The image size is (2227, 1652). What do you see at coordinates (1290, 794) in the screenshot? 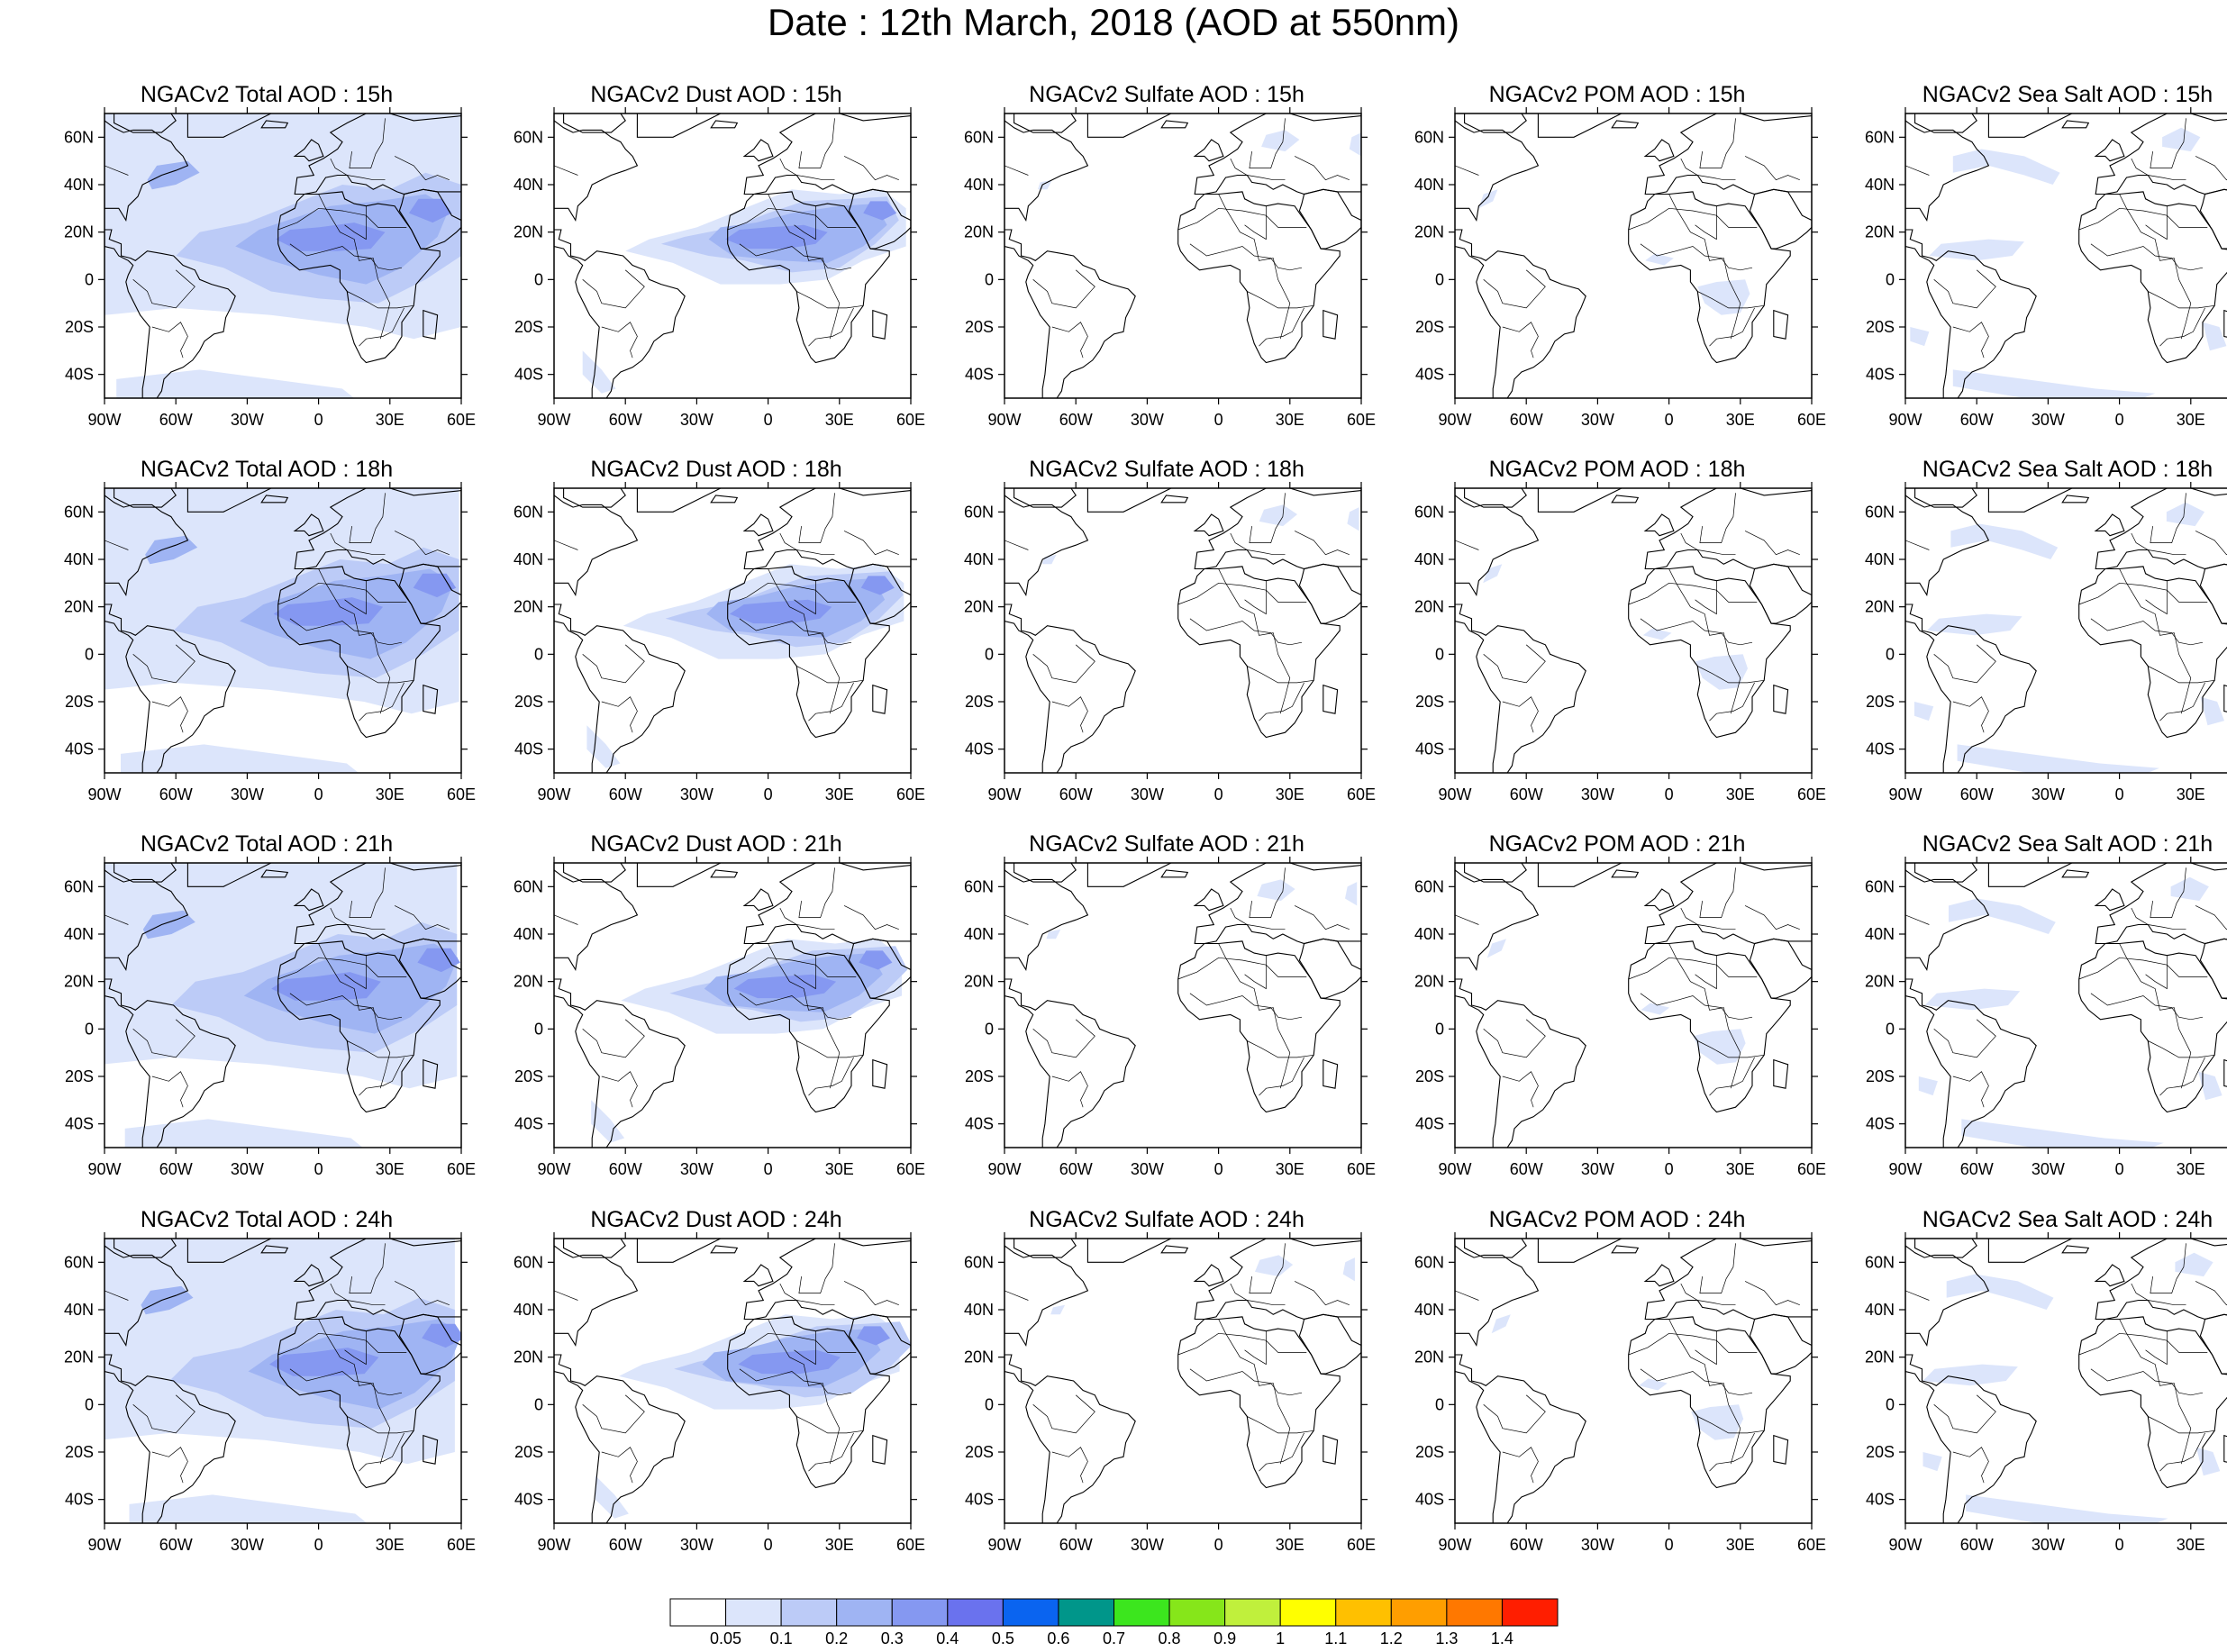
I see `lon-tick-label: 30E` at bounding box center [1290, 794].